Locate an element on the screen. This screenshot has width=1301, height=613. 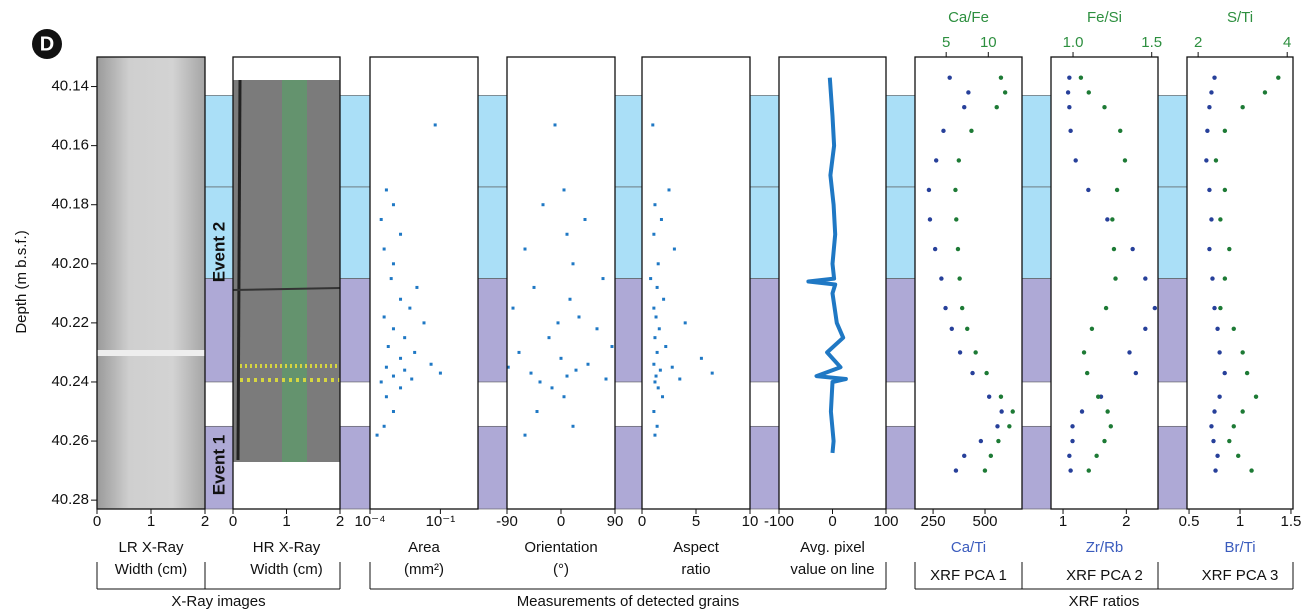
x-axis-label: (°) is located at coordinates (561, 569).